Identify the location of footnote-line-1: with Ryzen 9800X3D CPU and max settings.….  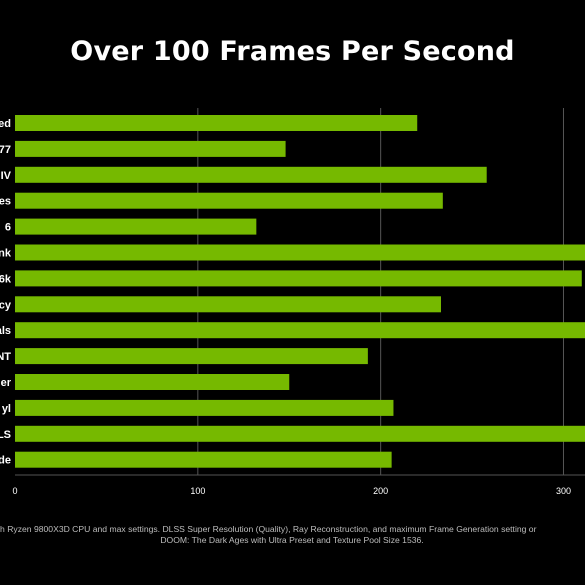
(268, 529).